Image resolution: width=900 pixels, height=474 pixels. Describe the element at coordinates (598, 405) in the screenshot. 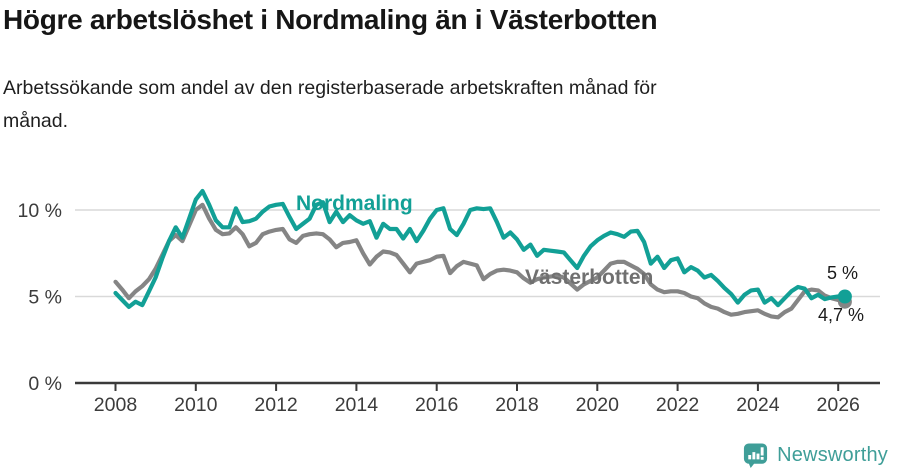

I see `x-tick-label: 2020` at that location.